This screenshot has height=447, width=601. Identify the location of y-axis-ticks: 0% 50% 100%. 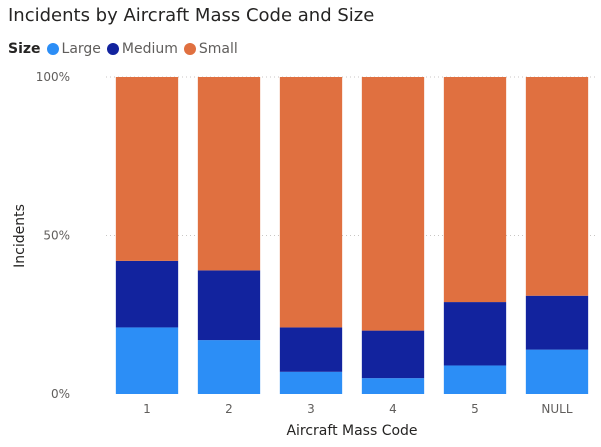
(53, 235).